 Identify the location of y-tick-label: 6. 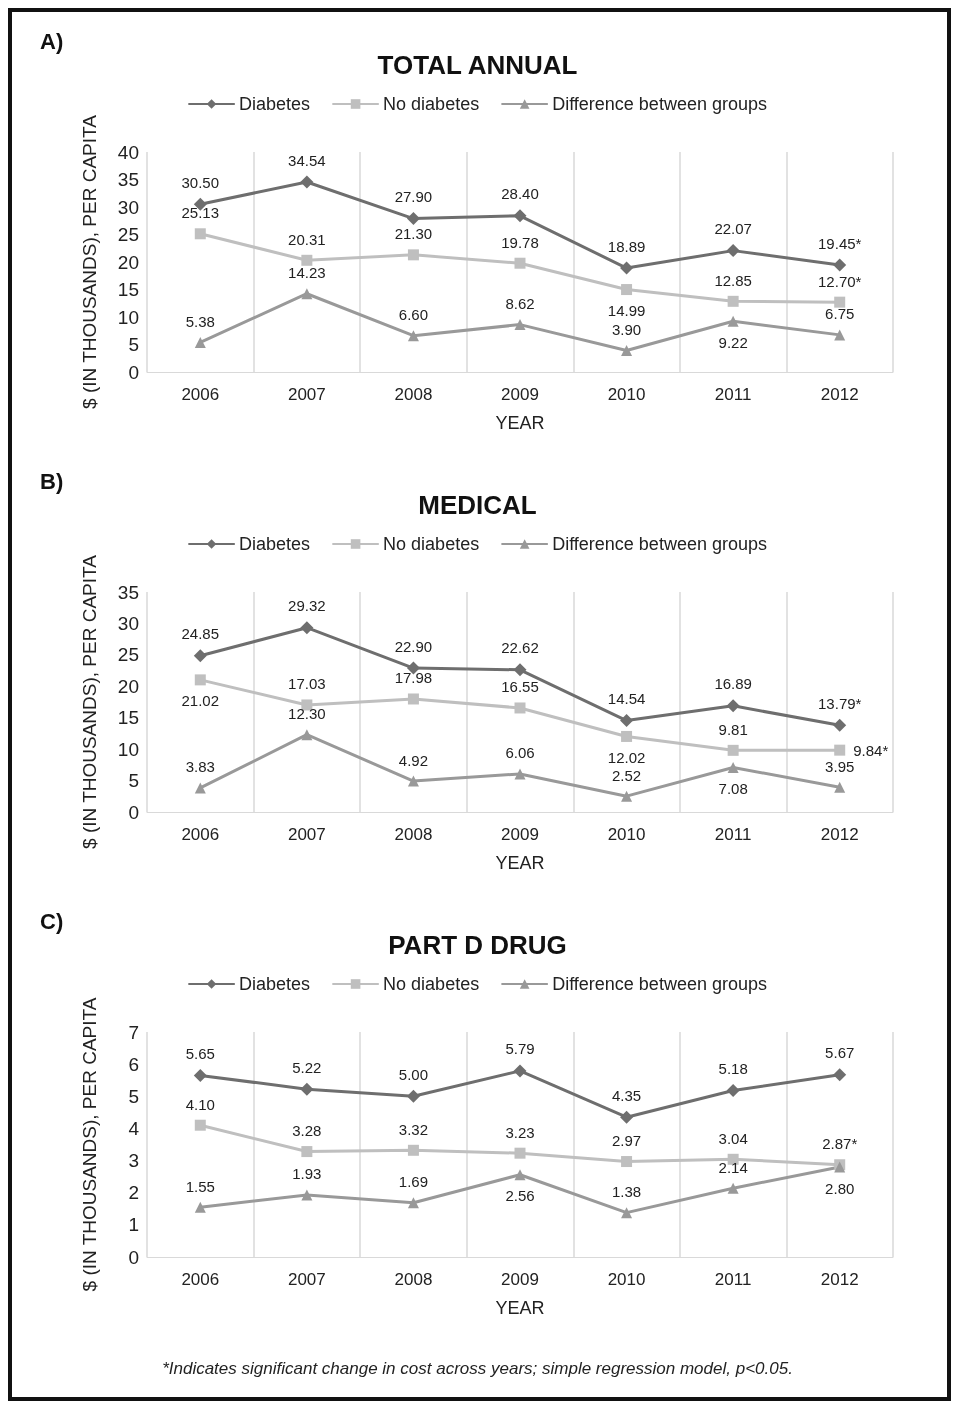
(133, 1064).